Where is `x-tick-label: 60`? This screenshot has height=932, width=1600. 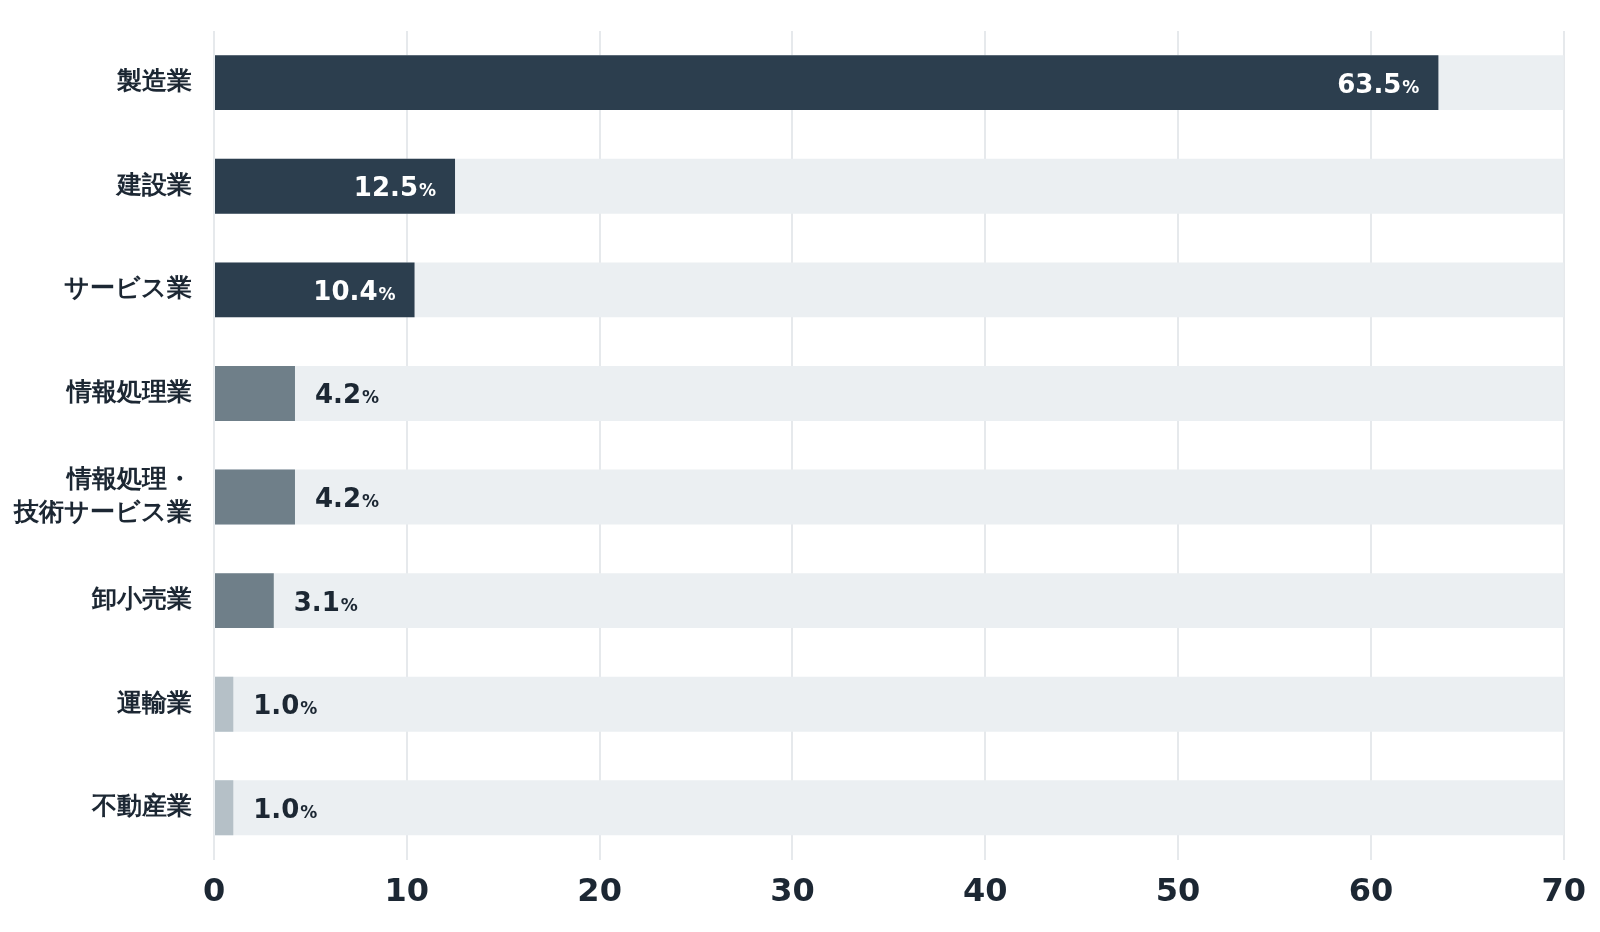 x-tick-label: 60 is located at coordinates (1371, 890).